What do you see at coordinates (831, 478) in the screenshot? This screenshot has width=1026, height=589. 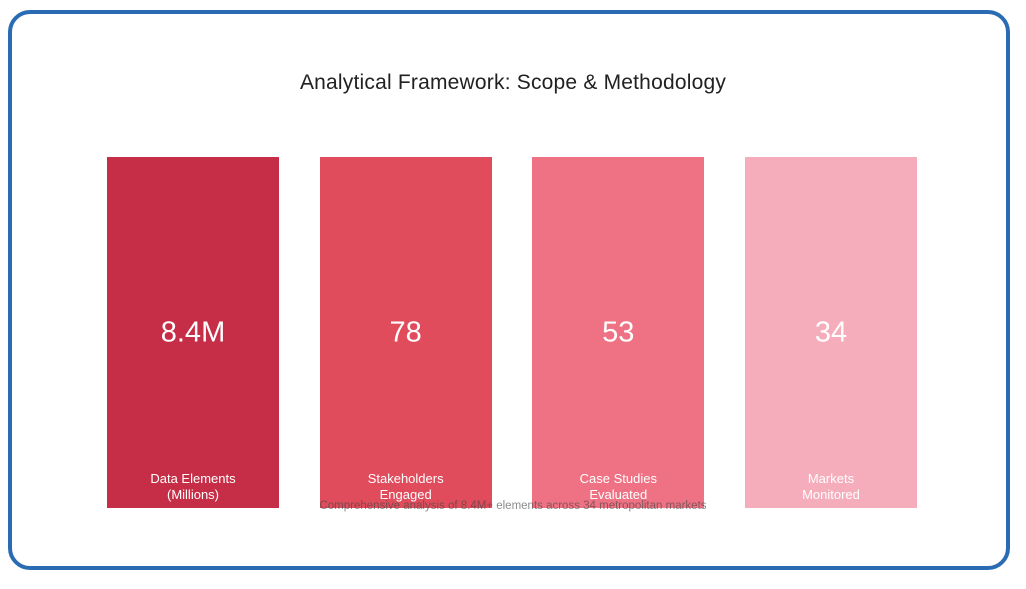 I see `stat-label-line1: Markets` at bounding box center [831, 478].